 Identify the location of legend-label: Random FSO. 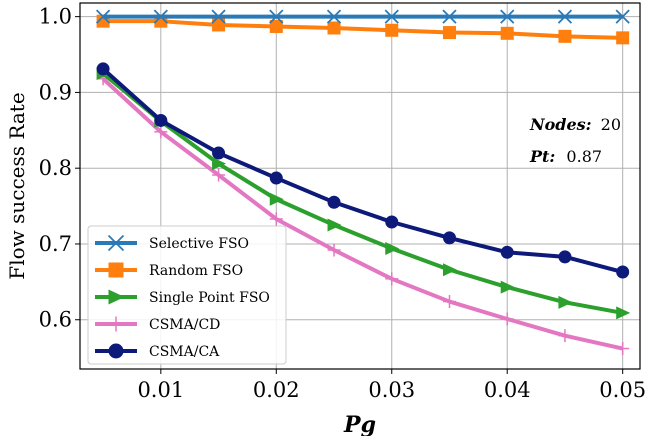
(196, 271).